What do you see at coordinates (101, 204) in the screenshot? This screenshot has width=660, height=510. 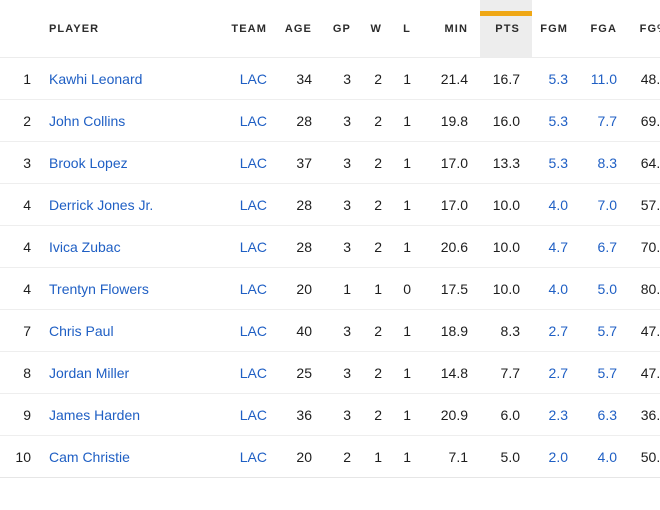 I see `cell-player: Derrick Jones Jr.` at bounding box center [101, 204].